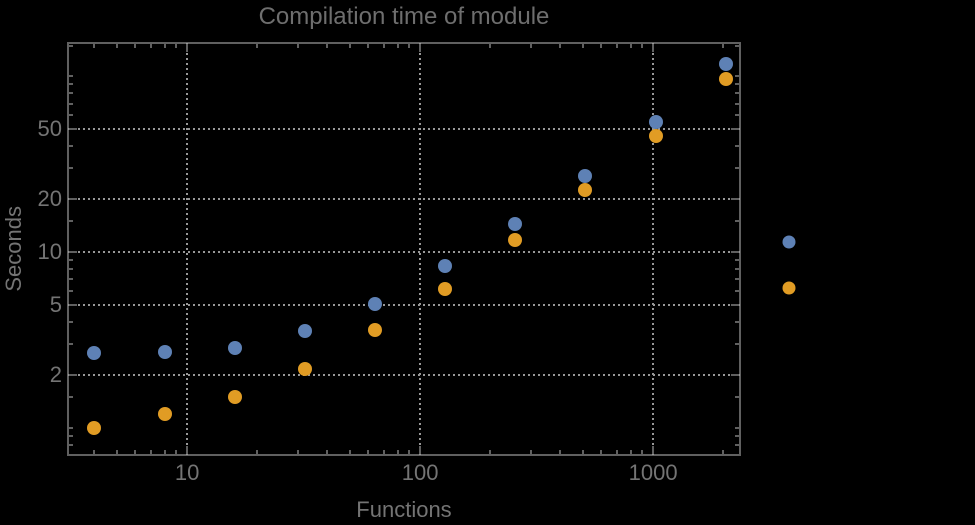  What do you see at coordinates (187, 472) in the screenshot?
I see `x-tick-label: 10` at bounding box center [187, 472].